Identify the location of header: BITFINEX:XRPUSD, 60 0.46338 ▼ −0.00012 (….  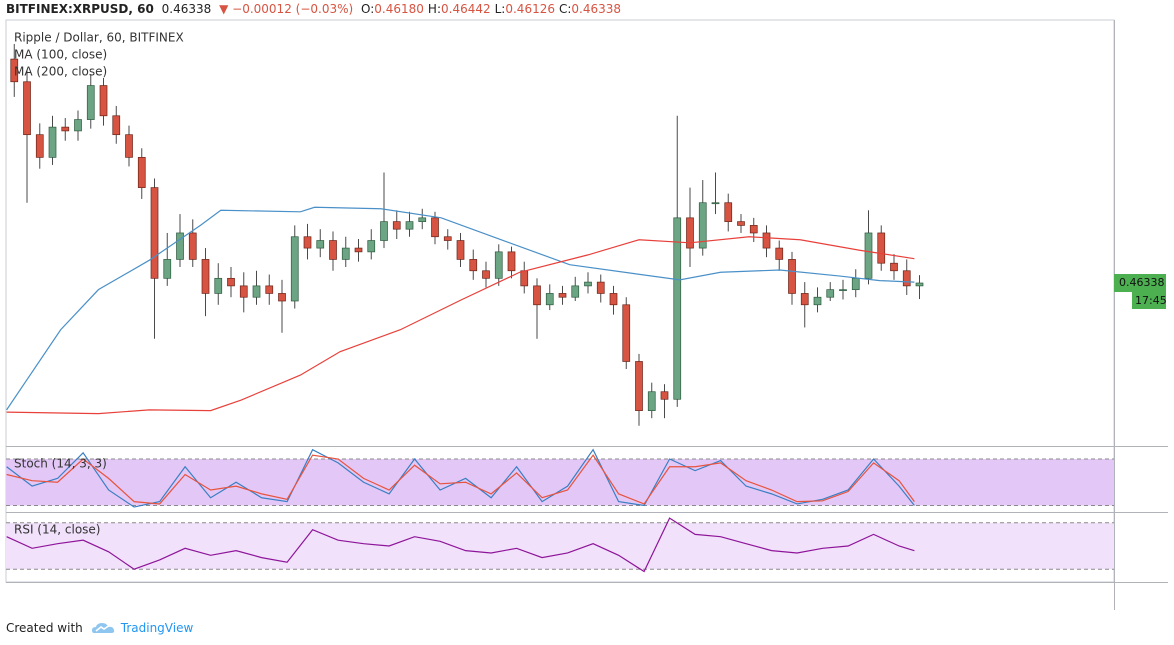
(317, 9).